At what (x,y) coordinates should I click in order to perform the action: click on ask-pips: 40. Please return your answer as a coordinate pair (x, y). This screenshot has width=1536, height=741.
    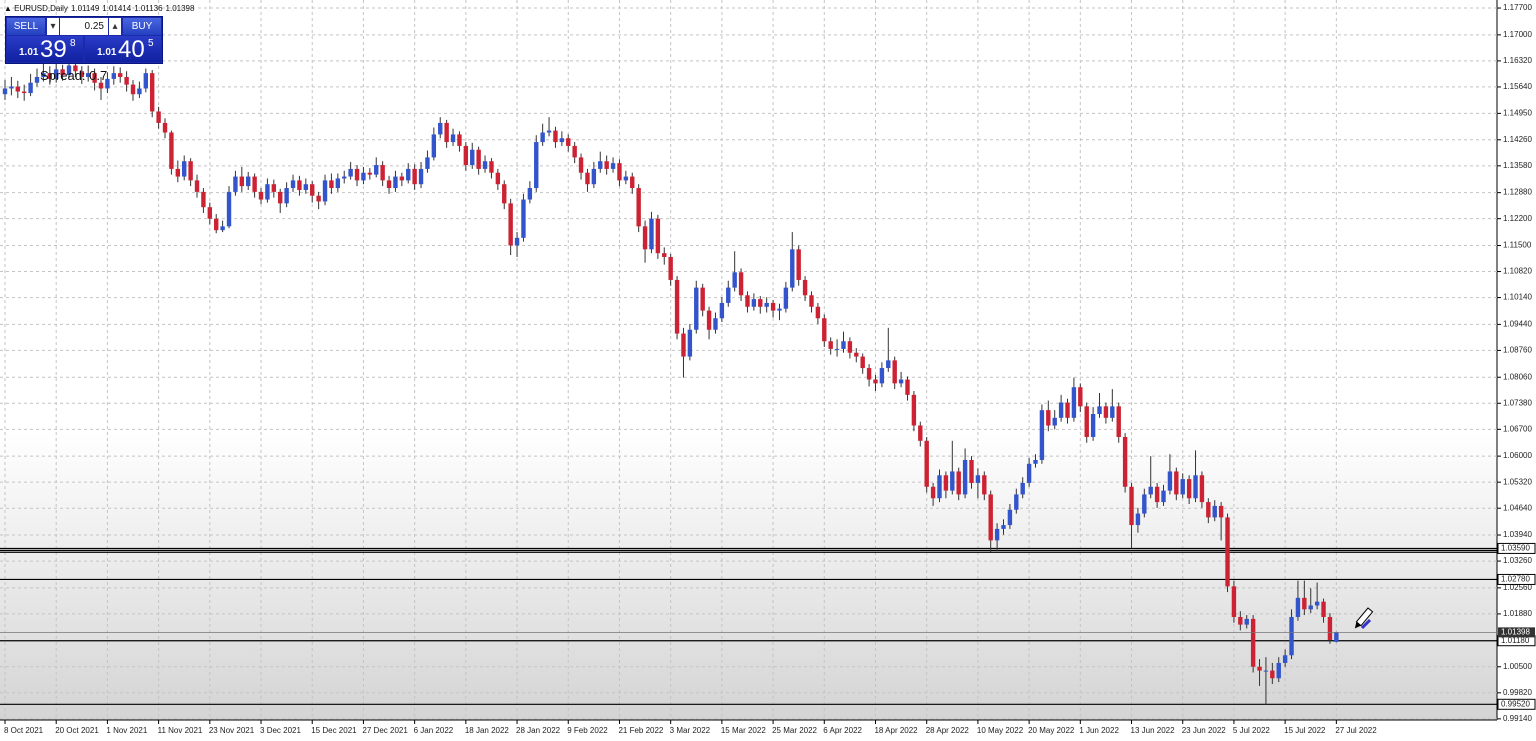
    Looking at the image, I should click on (131, 49).